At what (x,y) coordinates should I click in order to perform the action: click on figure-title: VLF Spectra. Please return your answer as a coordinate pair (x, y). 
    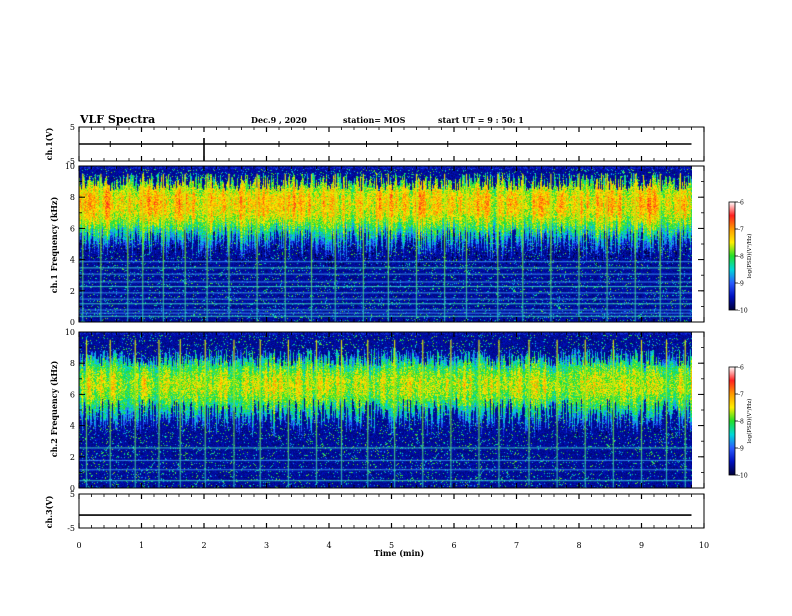
    Looking at the image, I should click on (117, 119).